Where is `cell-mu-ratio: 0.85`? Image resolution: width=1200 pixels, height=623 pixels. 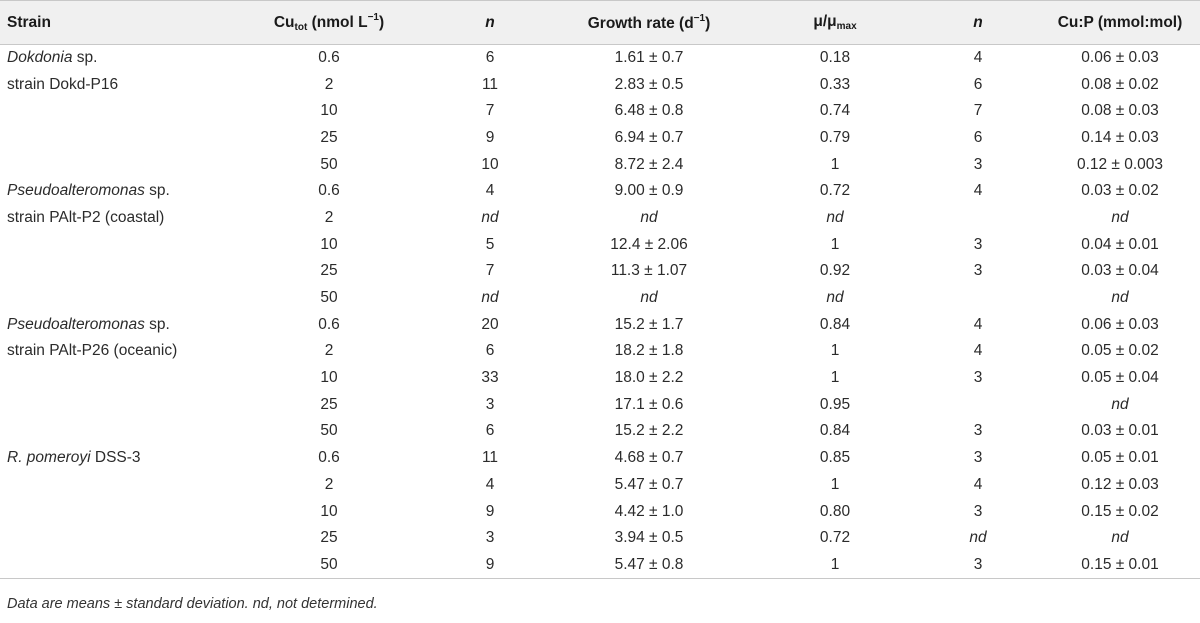
cell-mu-ratio: 0.85 is located at coordinates (835, 458).